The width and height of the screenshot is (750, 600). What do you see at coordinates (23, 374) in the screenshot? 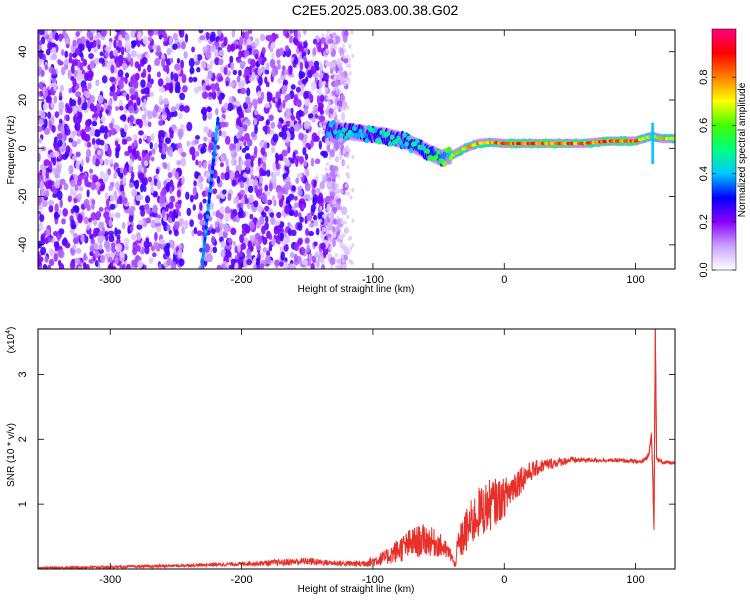
I see `y-tick-label: 3` at bounding box center [23, 374].